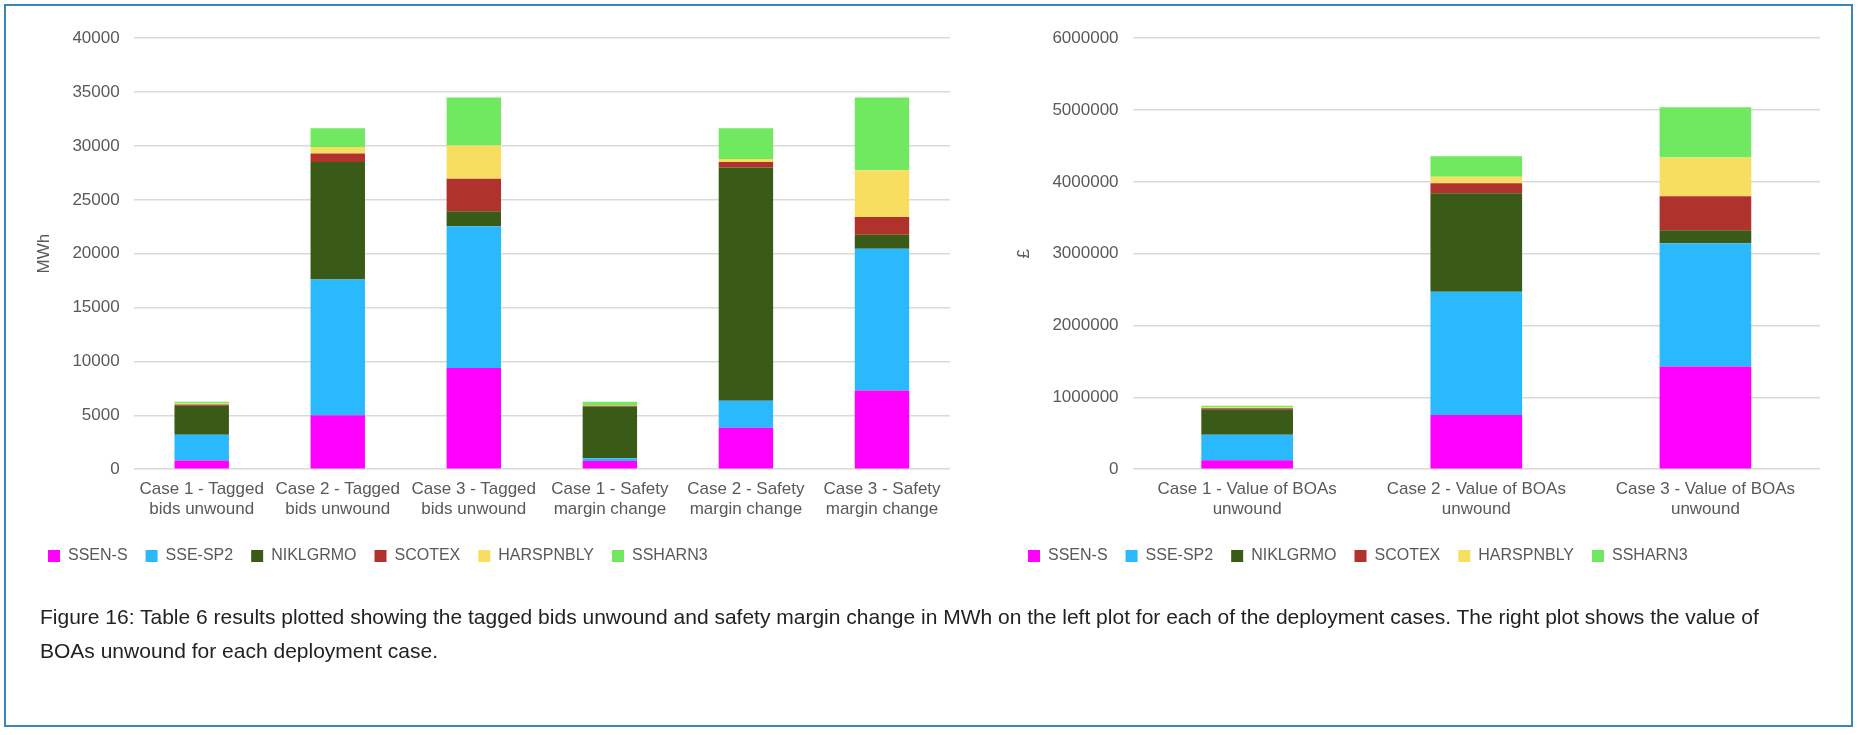 This screenshot has width=1861, height=735. What do you see at coordinates (1023, 253) in the screenshot?
I see `y-axis-title: £` at bounding box center [1023, 253].